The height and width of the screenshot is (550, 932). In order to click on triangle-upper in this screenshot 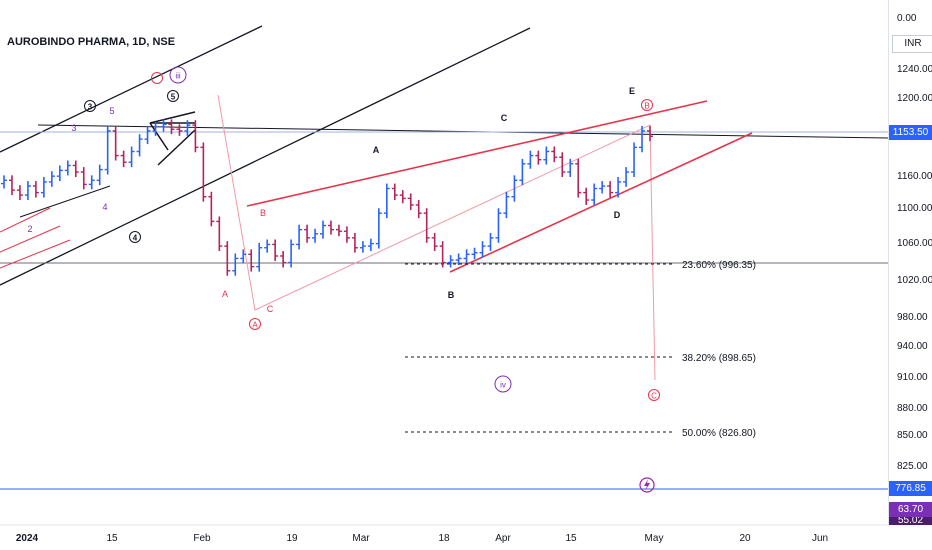, I will do `click(172, 117)`.